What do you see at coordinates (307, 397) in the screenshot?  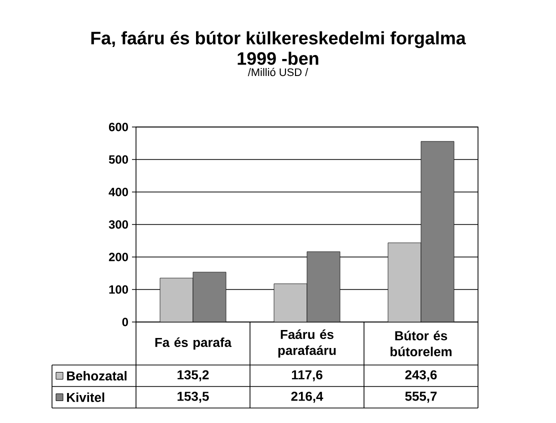 I see `data-label: 216,4` at bounding box center [307, 397].